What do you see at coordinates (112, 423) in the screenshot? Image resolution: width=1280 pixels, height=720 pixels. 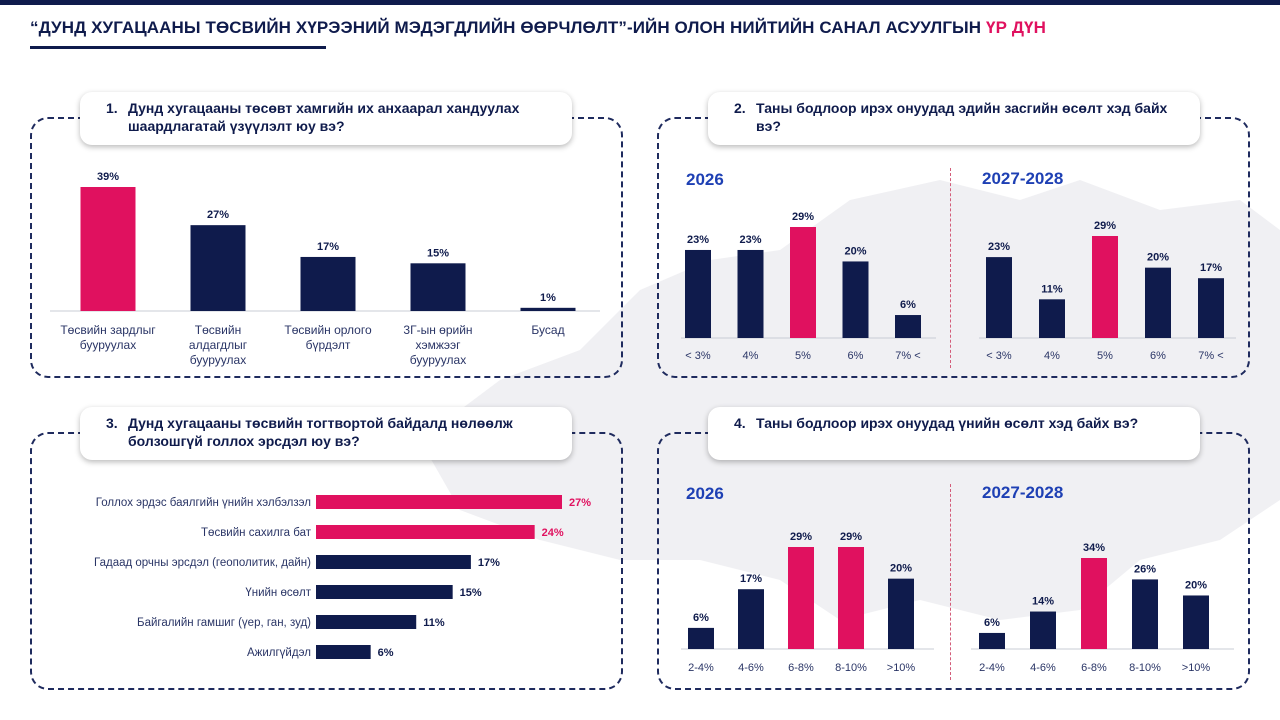 I see `question-number: 3.` at bounding box center [112, 423].